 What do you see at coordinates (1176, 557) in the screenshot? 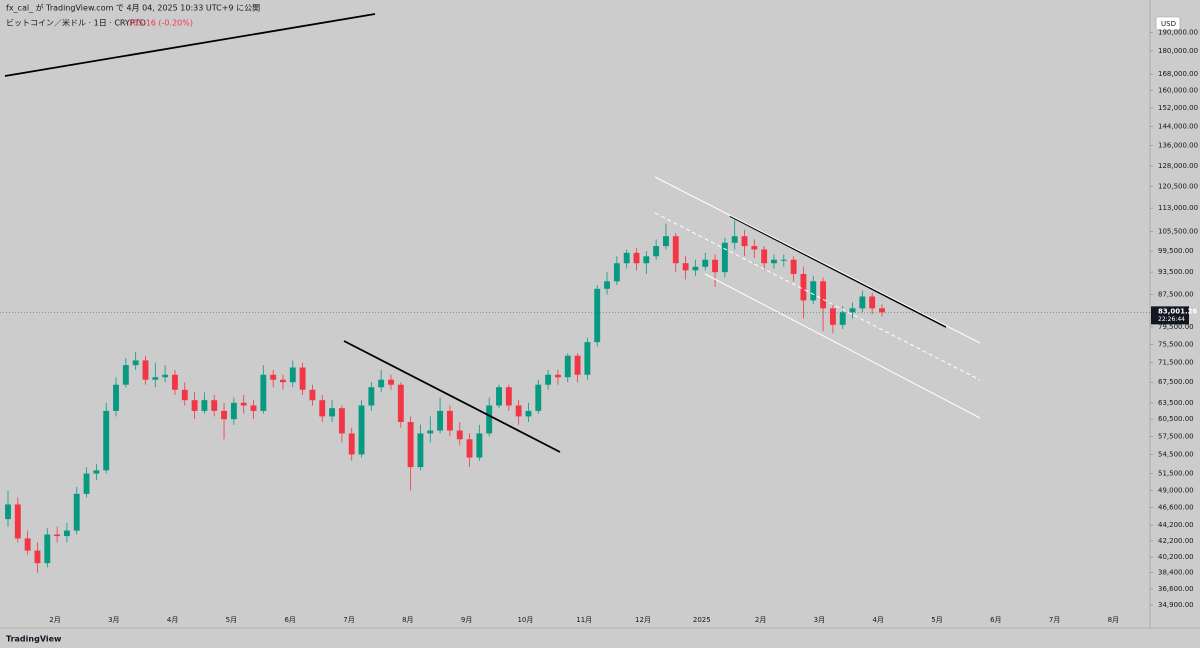
I see `y-tick-label: 40,200.00` at bounding box center [1176, 557].